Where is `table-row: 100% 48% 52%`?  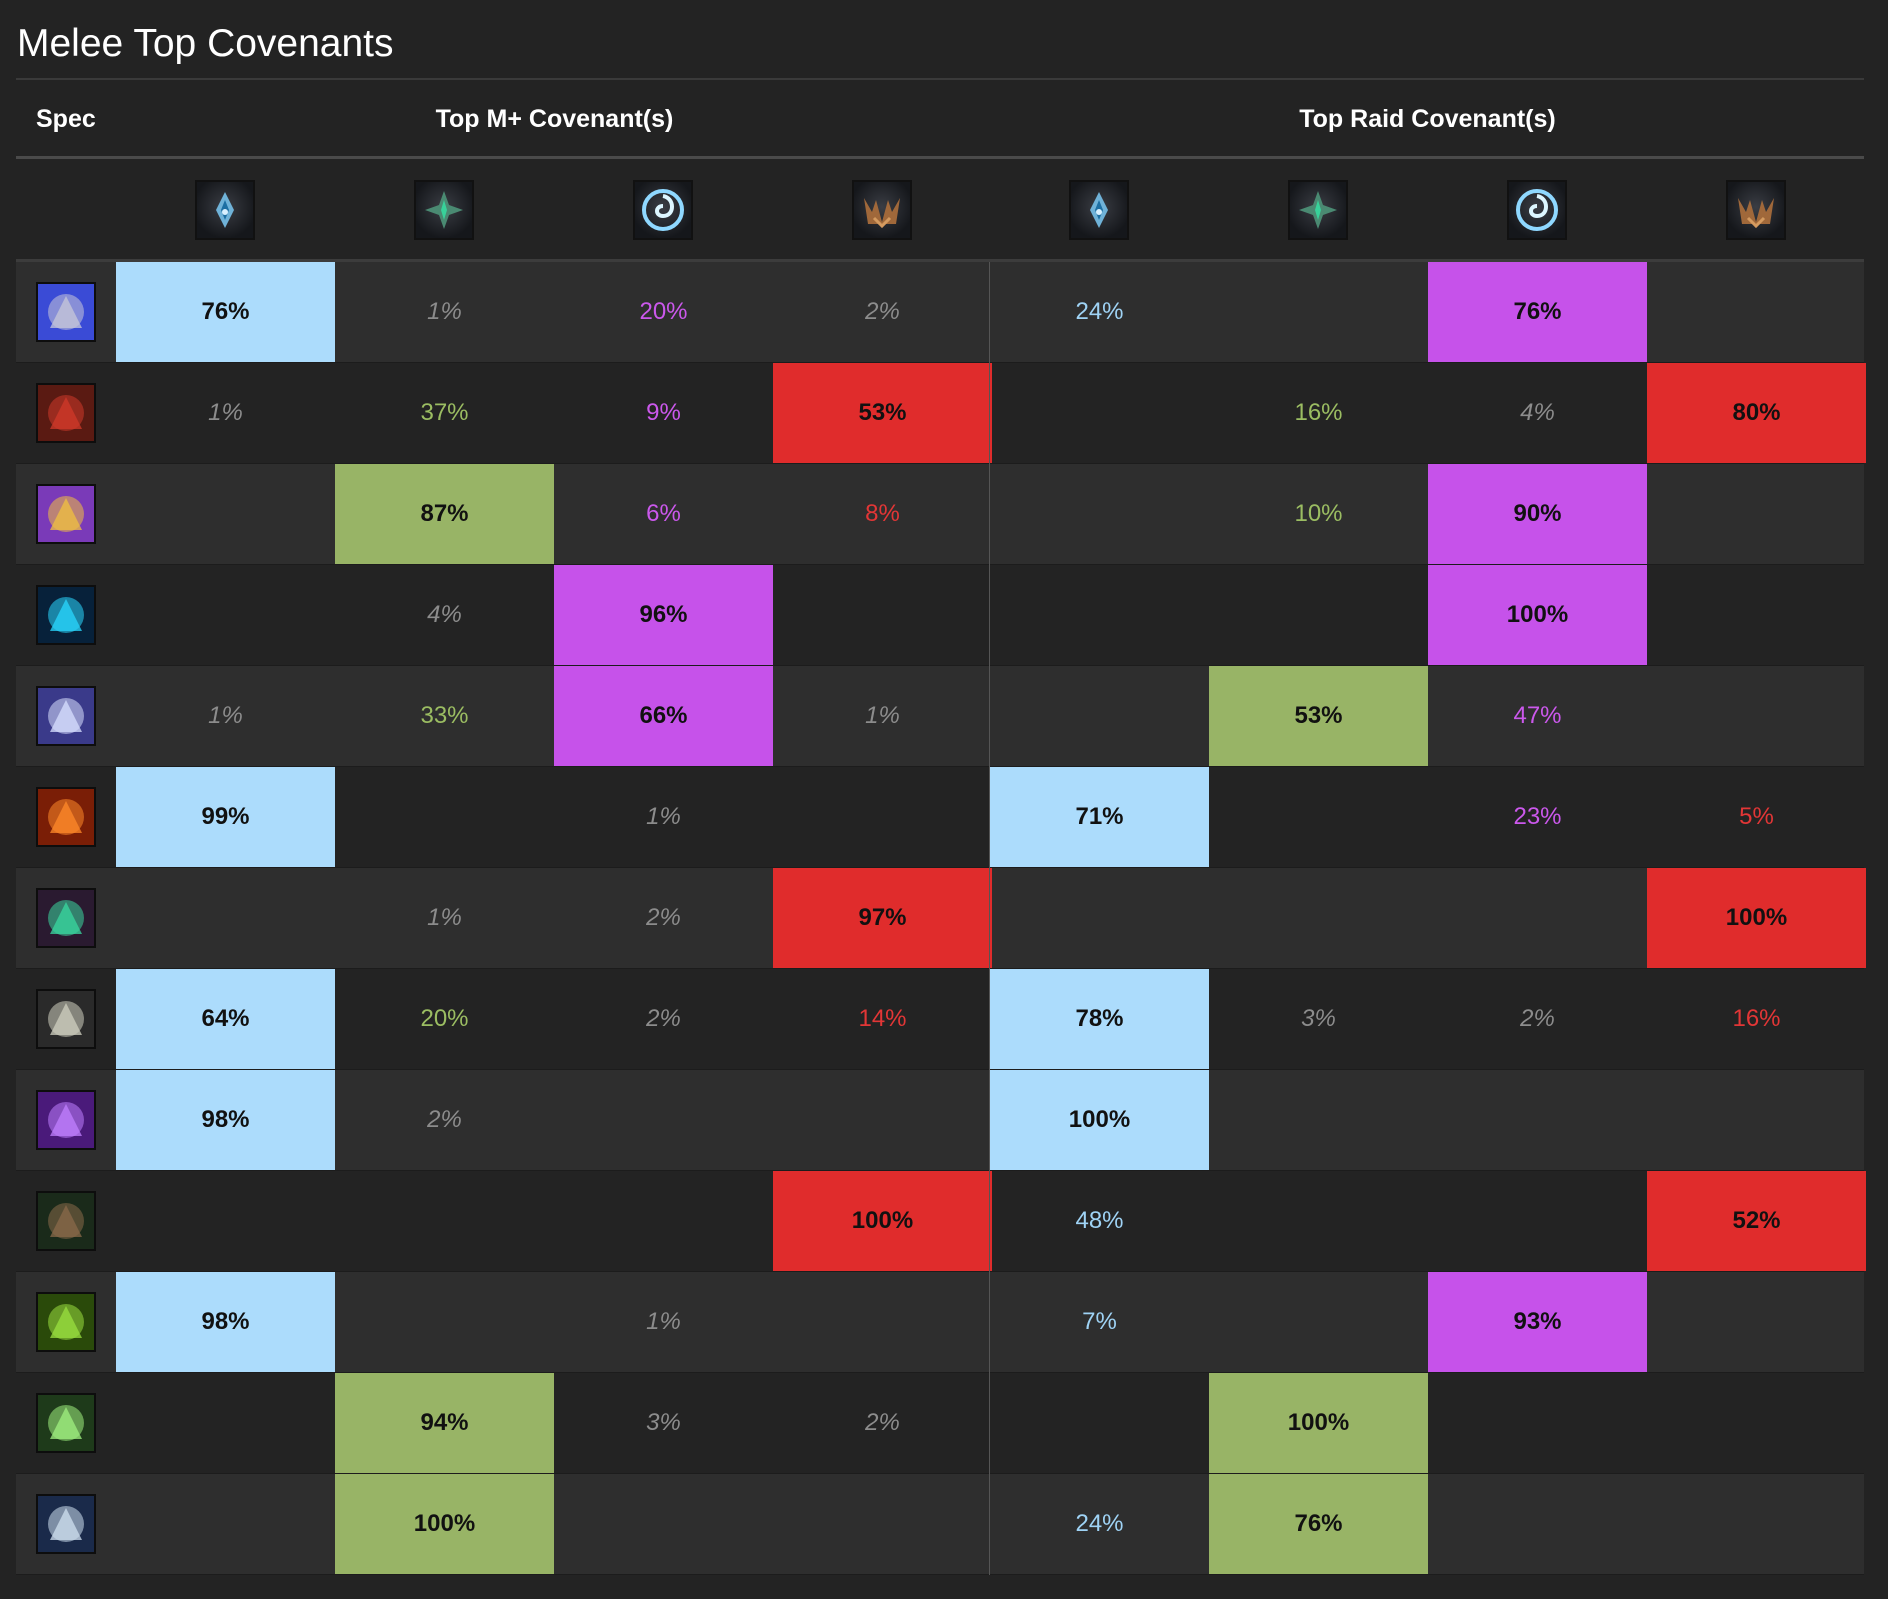 table-row: 100% 48% 52% is located at coordinates (941, 1221).